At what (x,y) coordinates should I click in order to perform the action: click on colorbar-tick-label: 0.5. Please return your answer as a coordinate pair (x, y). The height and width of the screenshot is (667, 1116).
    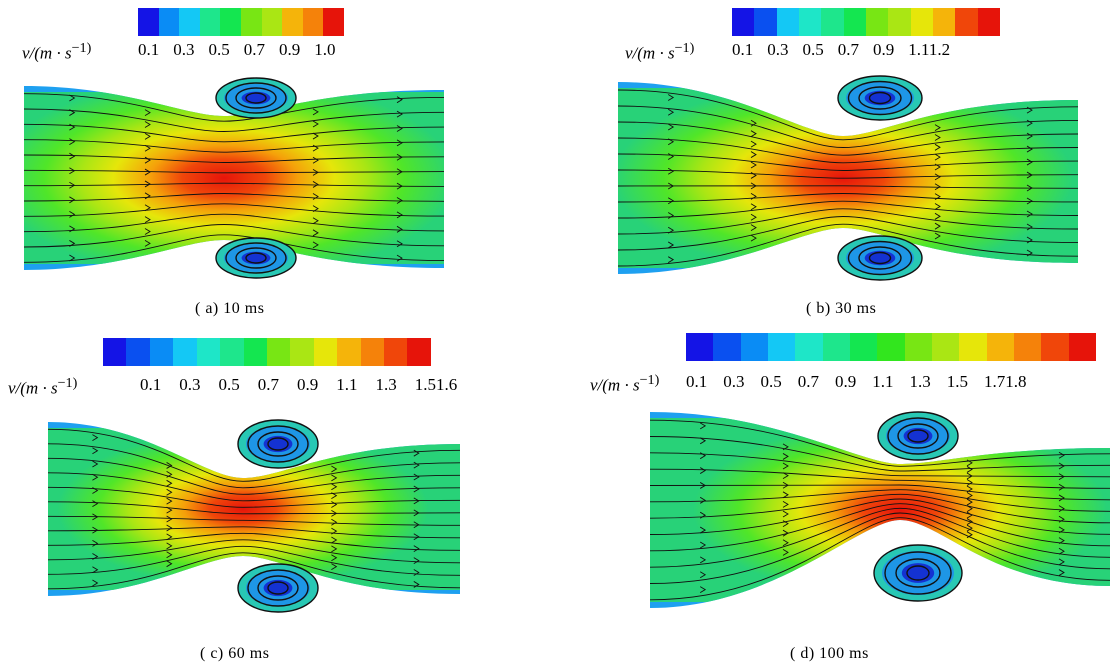
    Looking at the image, I should click on (229, 384).